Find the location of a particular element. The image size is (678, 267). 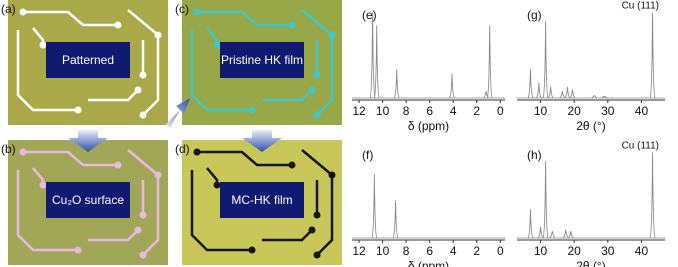

label-text: MC-HK film is located at coordinates (261, 200).